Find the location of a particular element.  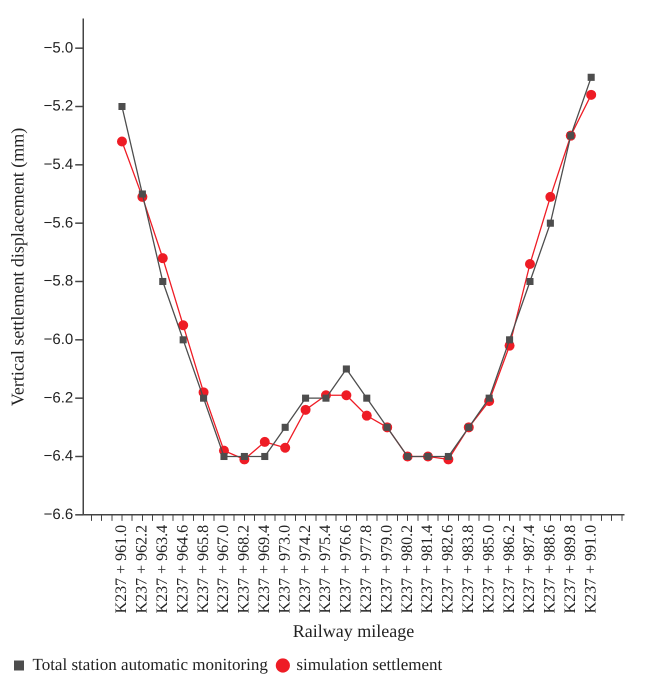

y-tick-label: −6.2 is located at coordinates (59, 397).